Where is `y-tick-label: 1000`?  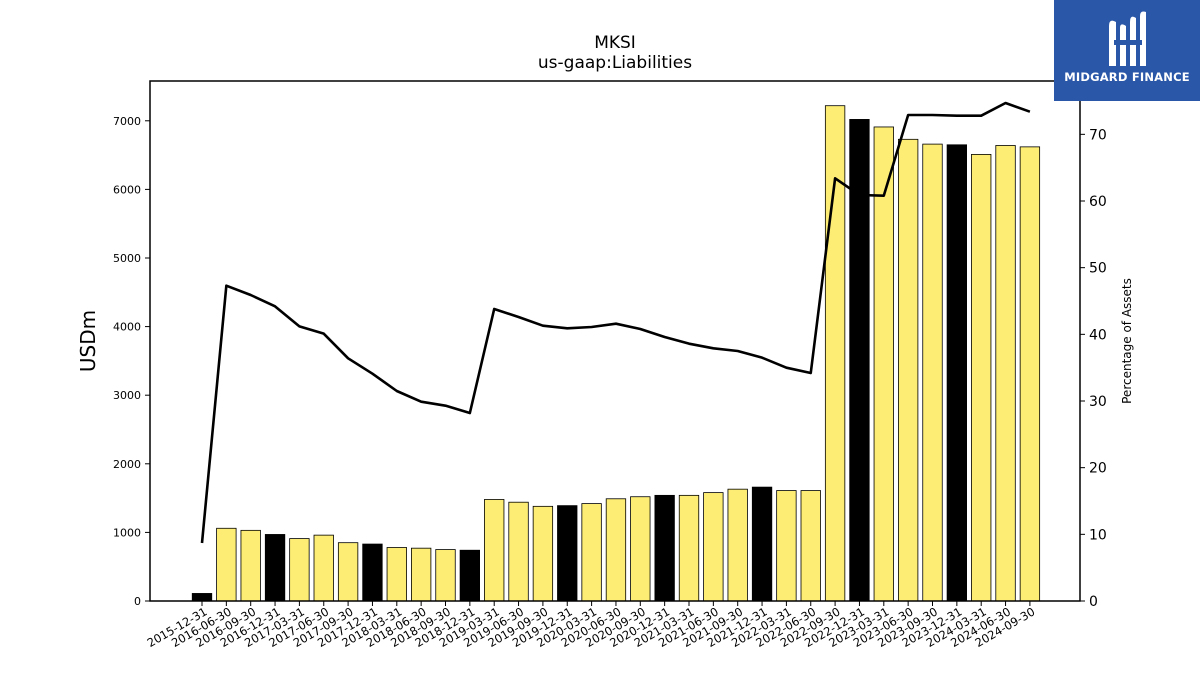 y-tick-label: 1000 is located at coordinates (127, 532).